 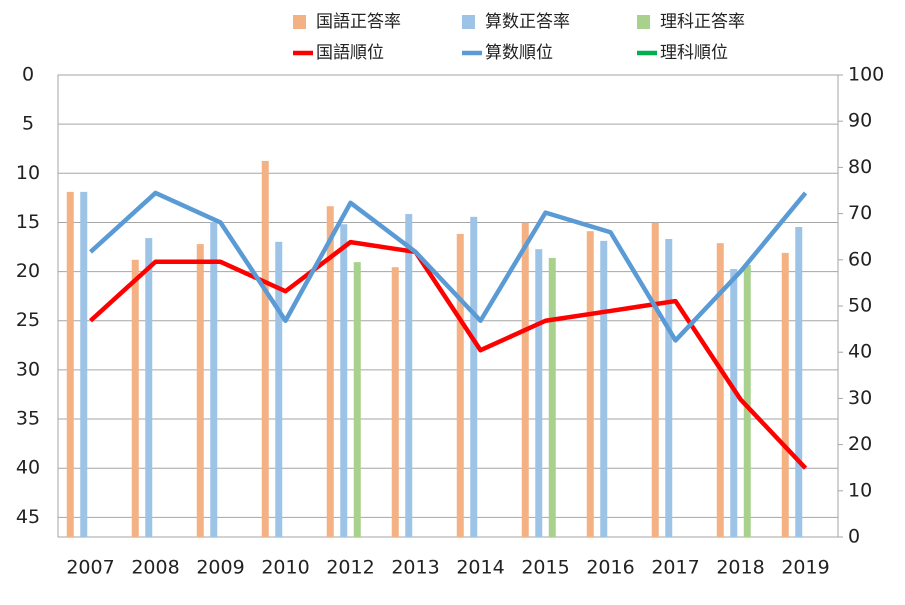 What do you see at coordinates (28, 75) in the screenshot?
I see `y-tick-label: 0` at bounding box center [28, 75].